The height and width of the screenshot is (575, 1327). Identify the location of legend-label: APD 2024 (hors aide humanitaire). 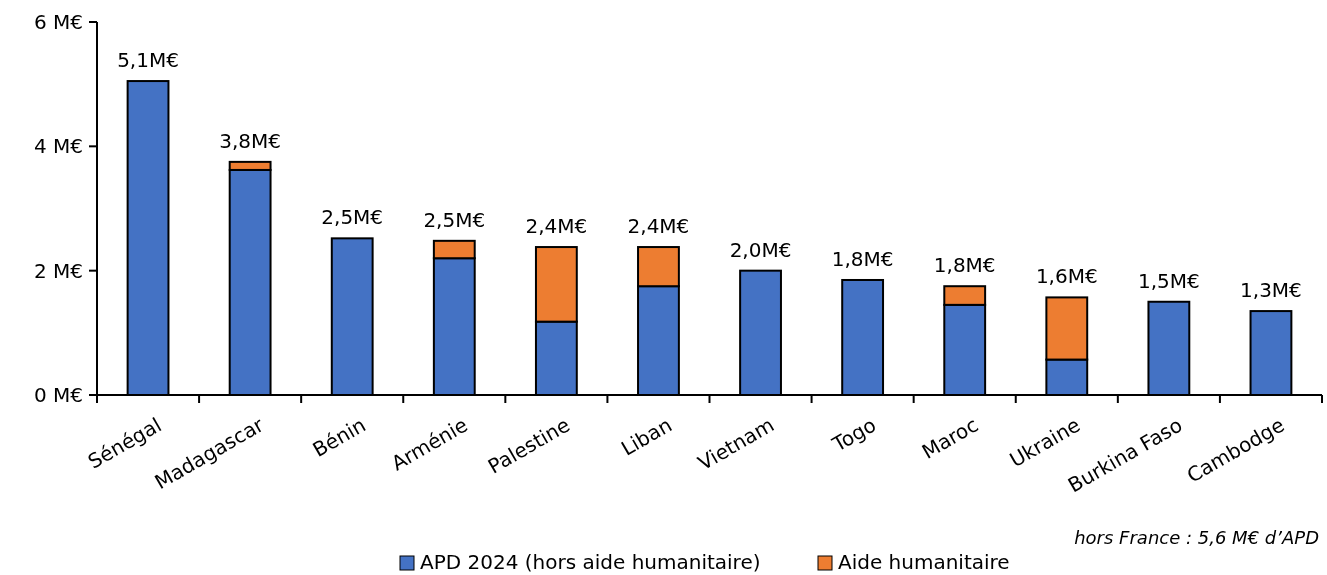
(590, 562).